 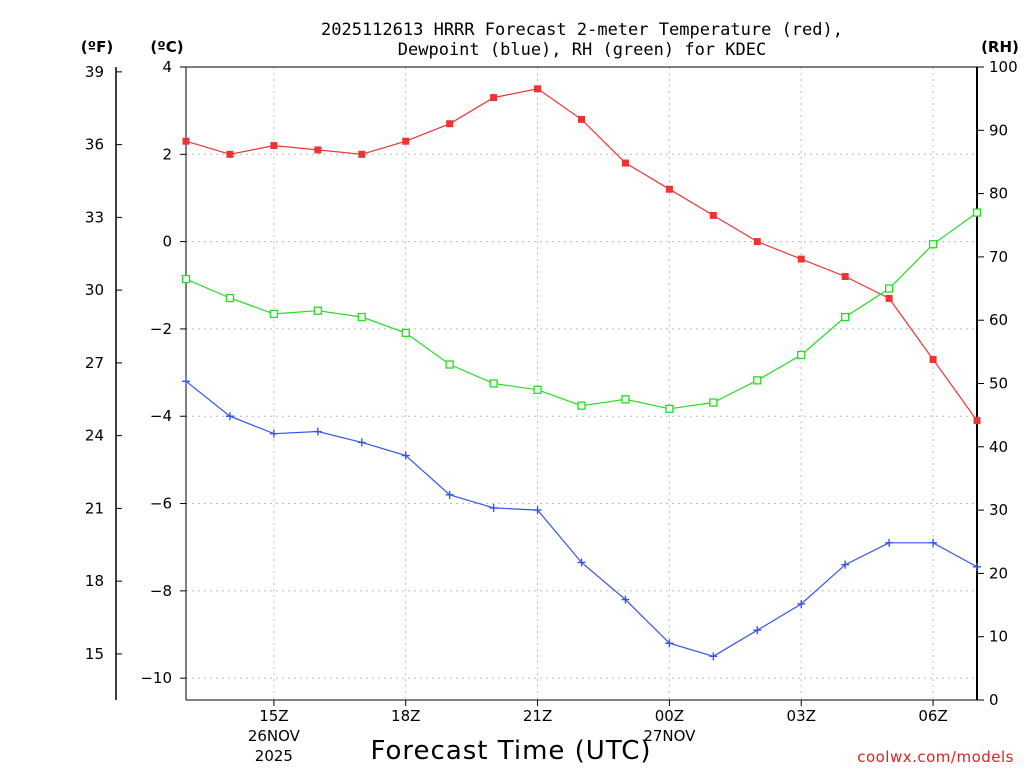 What do you see at coordinates (94, 72) in the screenshot?
I see `fahrenheit-tick-label: 39` at bounding box center [94, 72].